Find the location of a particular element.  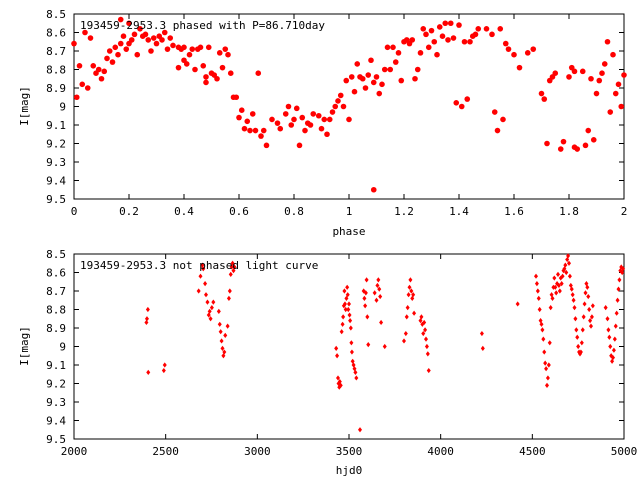

x-tick-label: 2000 is located at coordinates (74, 451).